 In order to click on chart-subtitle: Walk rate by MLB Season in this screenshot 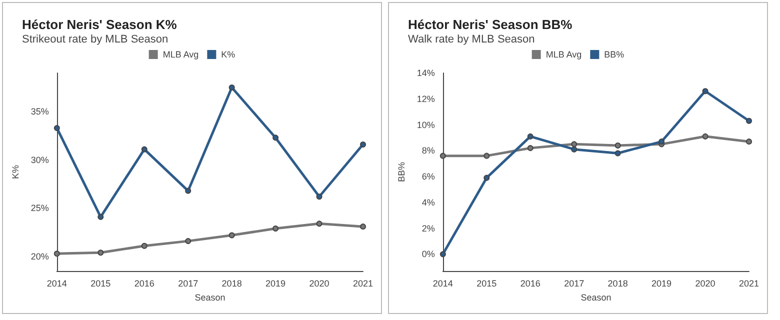, I will do `click(471, 40)`.